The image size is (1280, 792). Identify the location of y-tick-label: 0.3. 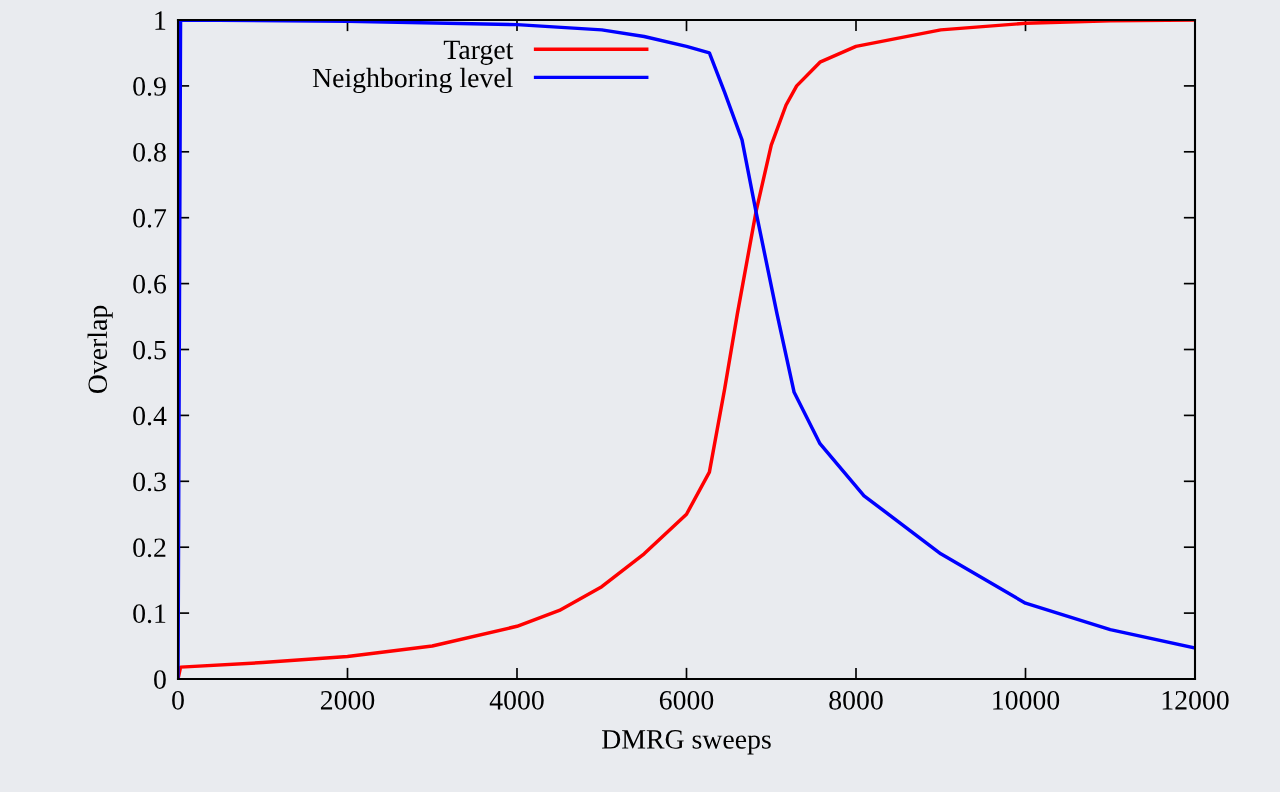
(149, 482).